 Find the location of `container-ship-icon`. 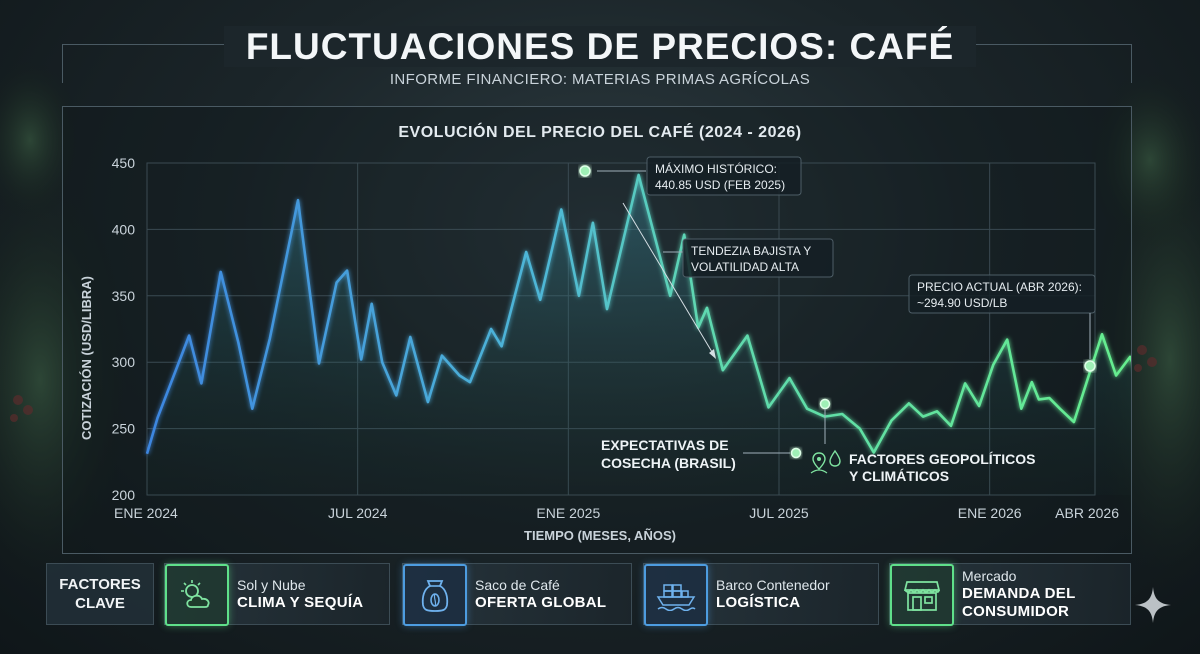

container-ship-icon is located at coordinates (676, 595).